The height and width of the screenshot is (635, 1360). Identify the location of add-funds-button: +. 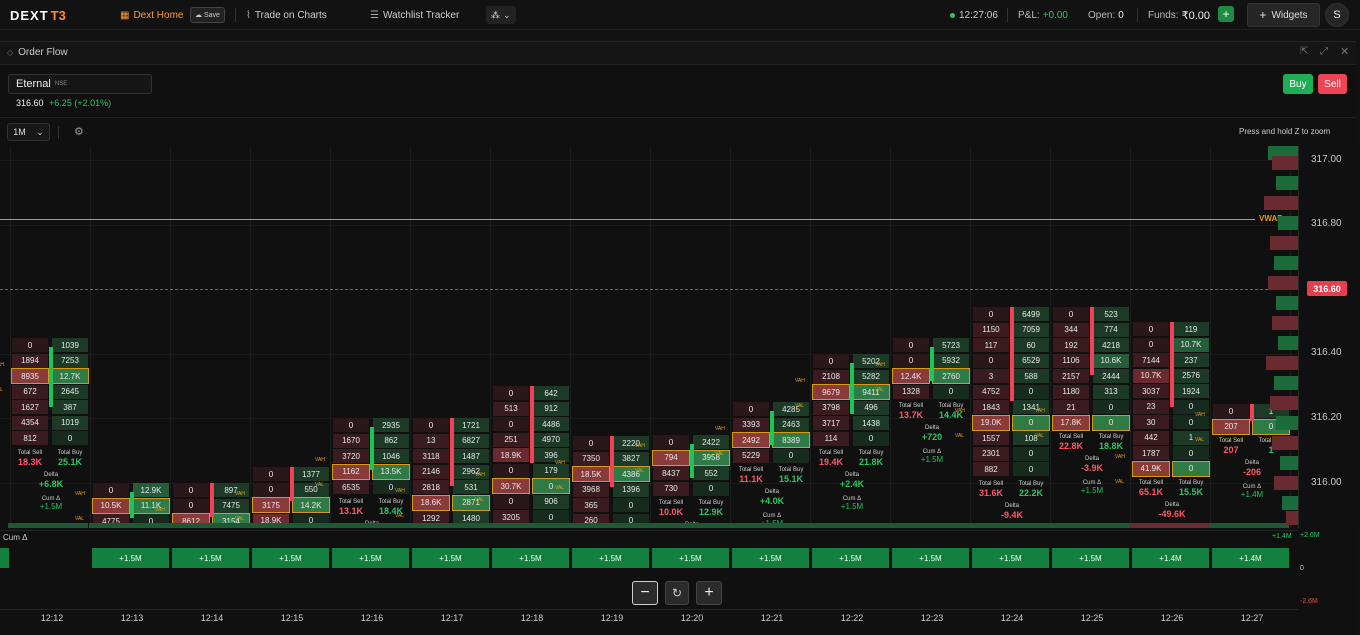
(1226, 14).